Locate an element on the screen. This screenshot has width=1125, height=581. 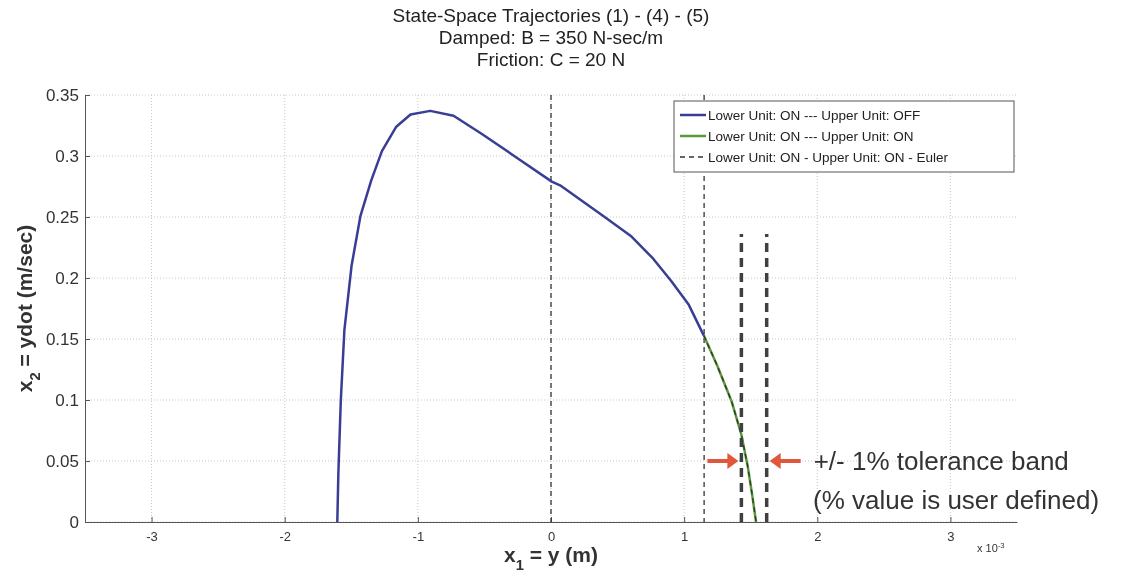
x-axis-title: x$_{1}$ = y (m) is located at coordinates (551, 558).